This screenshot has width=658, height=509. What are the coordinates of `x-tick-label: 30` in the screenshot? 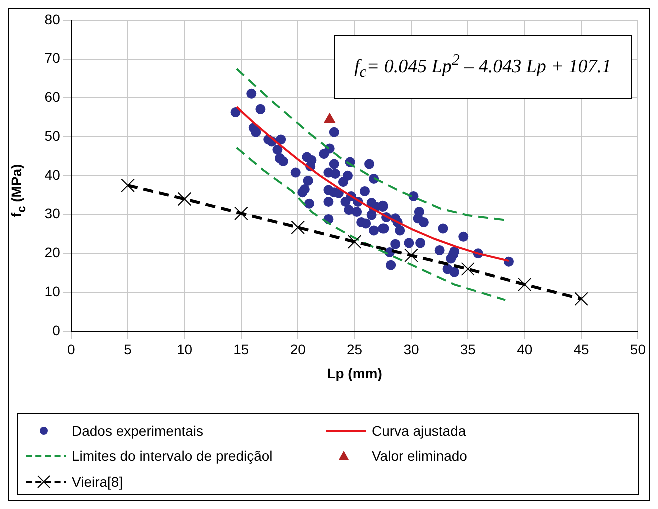 It's located at (412, 350).